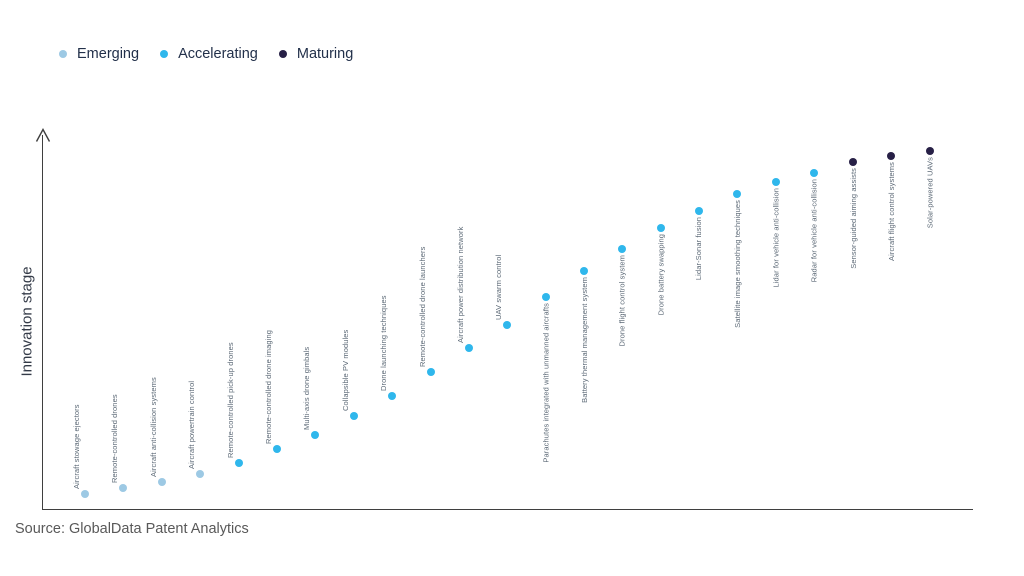 This screenshot has height=576, width=1024. What do you see at coordinates (891, 211) in the screenshot?
I see `point-label: Aircraft flight control systems` at bounding box center [891, 211].